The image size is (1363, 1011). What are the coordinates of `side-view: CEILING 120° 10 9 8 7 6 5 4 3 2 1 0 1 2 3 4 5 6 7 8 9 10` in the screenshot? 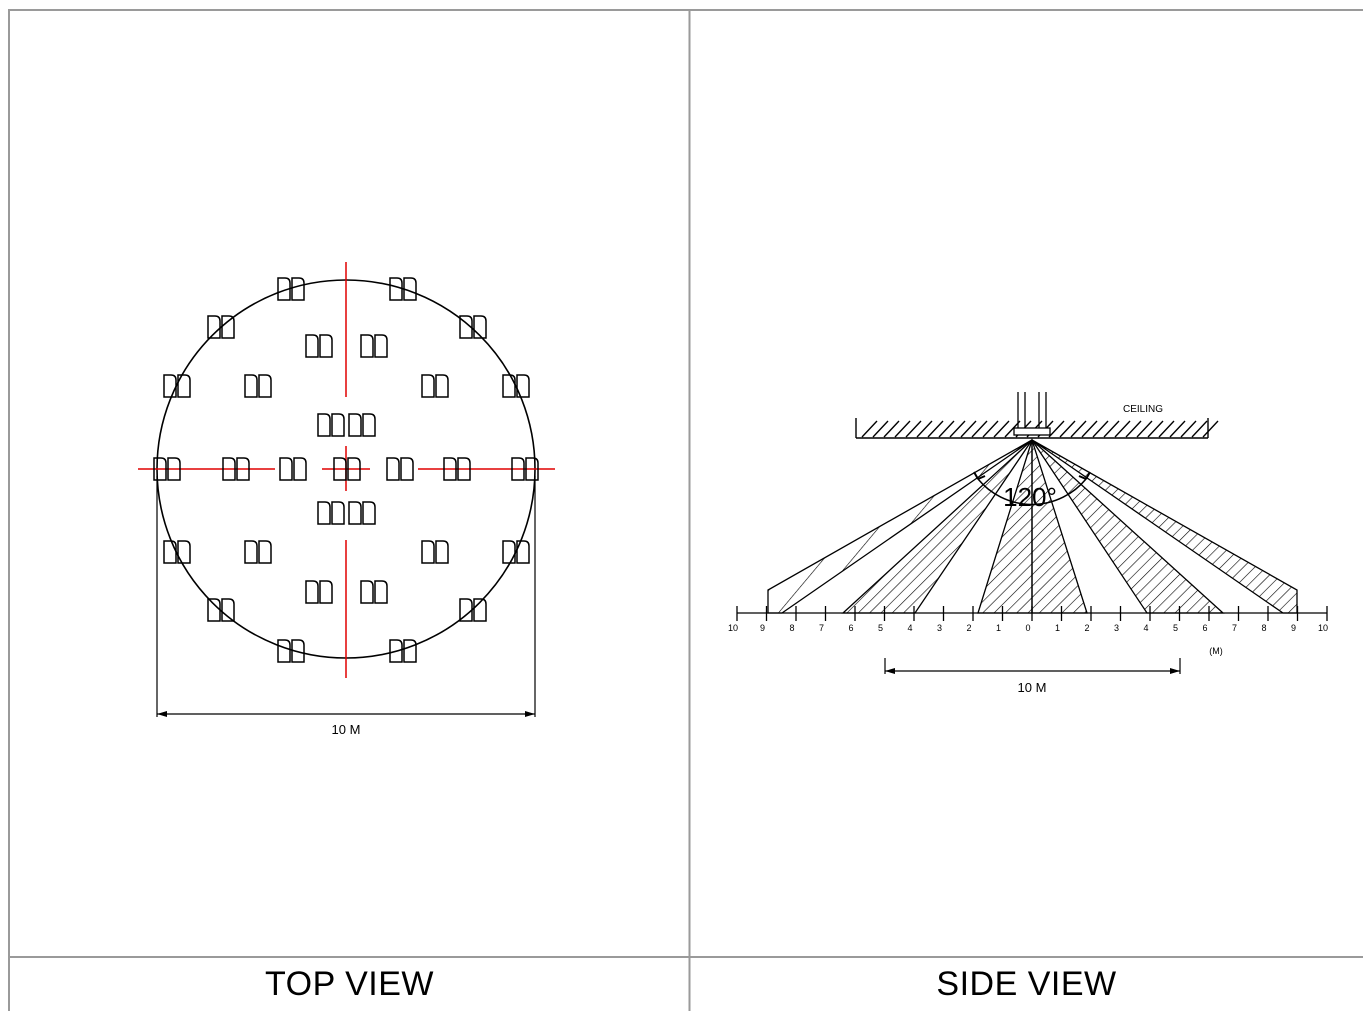 It's located at (1028, 543).